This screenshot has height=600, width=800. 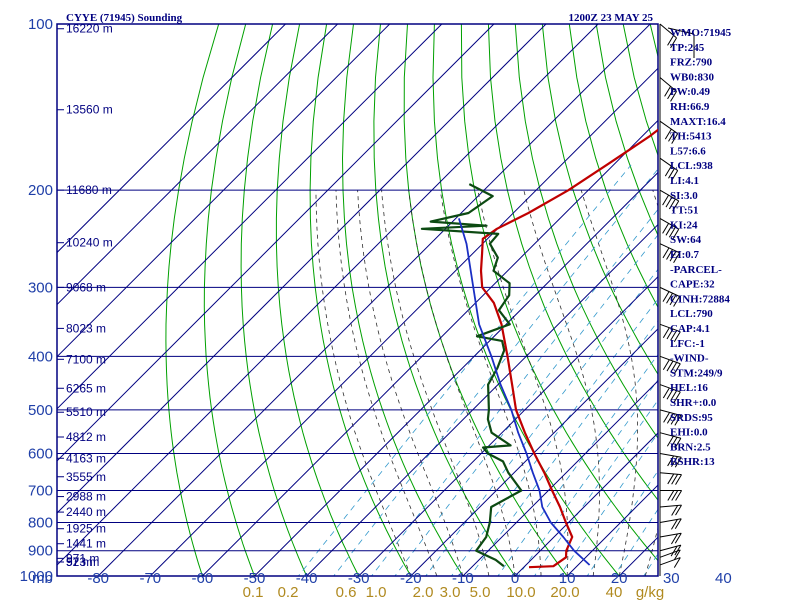 What do you see at coordinates (650, 592) in the screenshot?
I see `mixing-ratio-label: g/kg` at bounding box center [650, 592].